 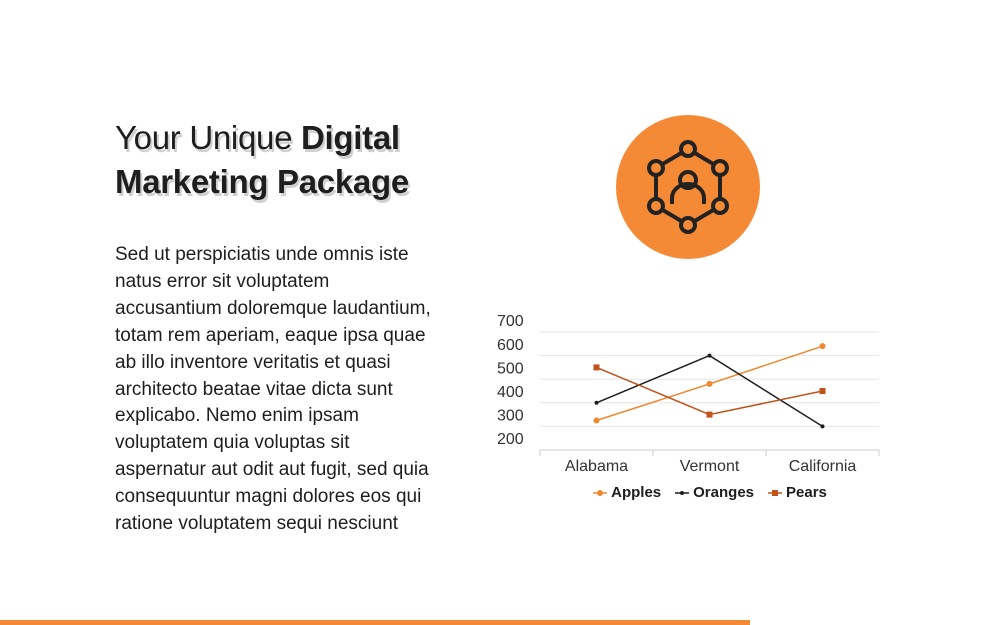 What do you see at coordinates (232, 443) in the screenshot?
I see `body-line: voluptatem quia voluptas sit` at bounding box center [232, 443].